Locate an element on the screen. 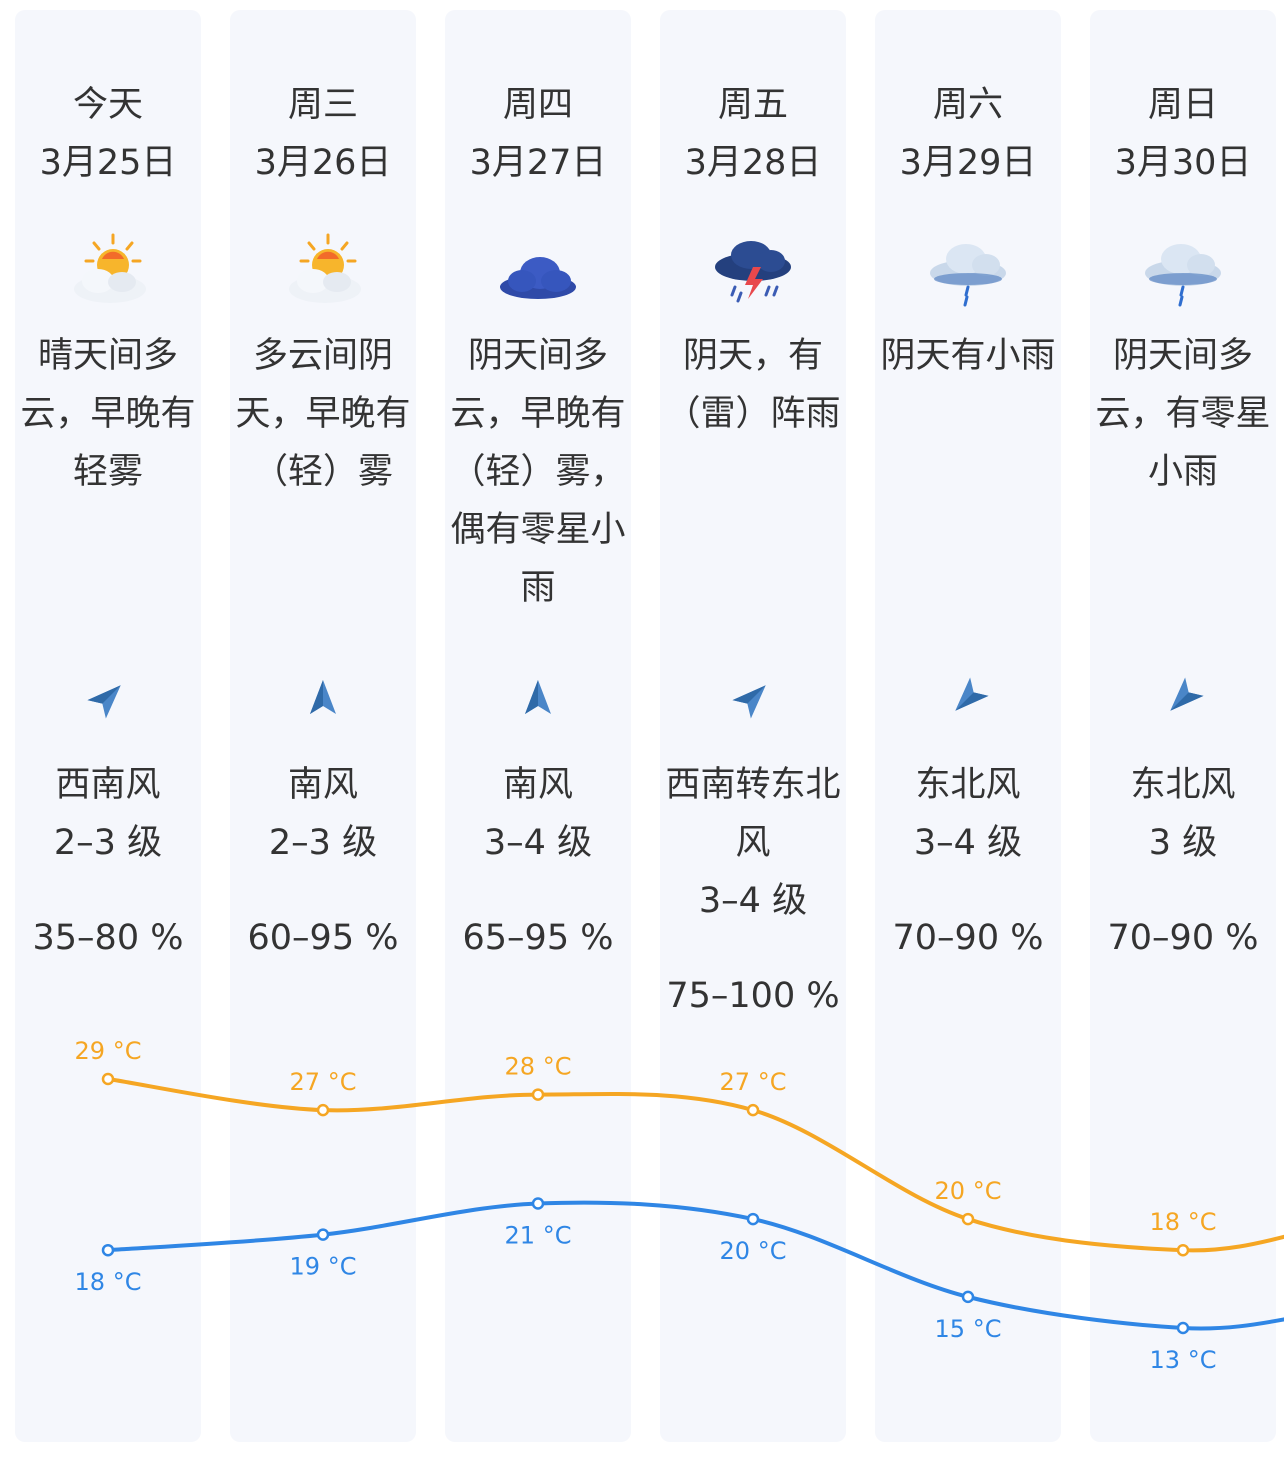 The height and width of the screenshot is (1459, 1284). weather-description-line: 多云间阴 is located at coordinates (322, 356).